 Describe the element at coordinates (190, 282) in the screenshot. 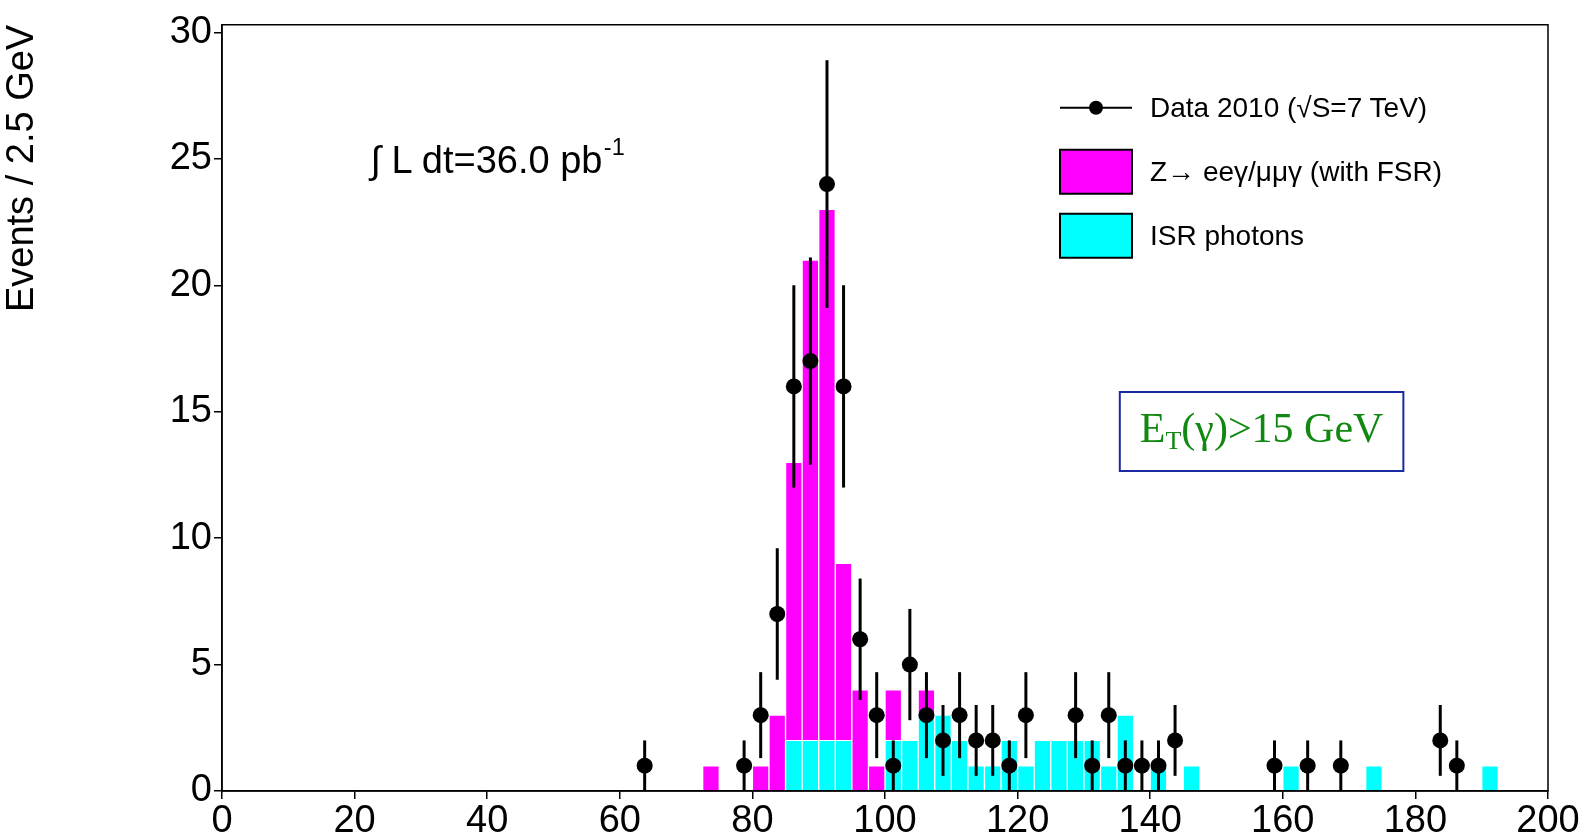

I see `y-tick-label: 20` at that location.